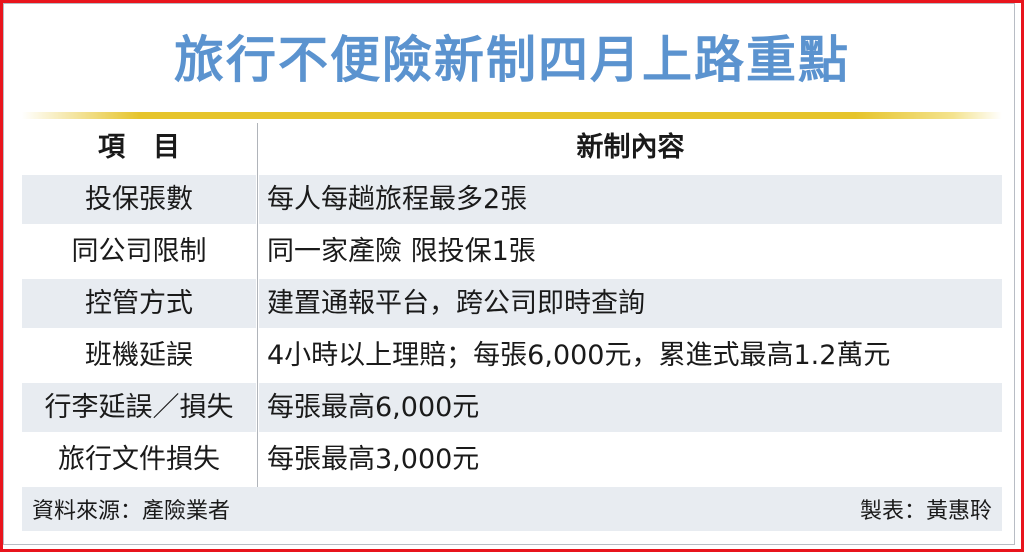 The height and width of the screenshot is (552, 1024). I want to click on table-header-row: 項目 新制內容, so click(512, 149).